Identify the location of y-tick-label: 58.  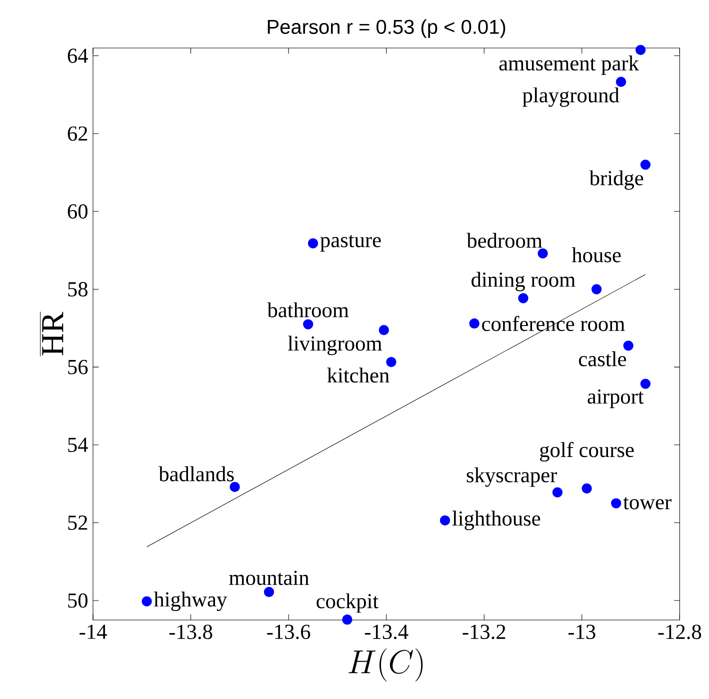
(78, 289).